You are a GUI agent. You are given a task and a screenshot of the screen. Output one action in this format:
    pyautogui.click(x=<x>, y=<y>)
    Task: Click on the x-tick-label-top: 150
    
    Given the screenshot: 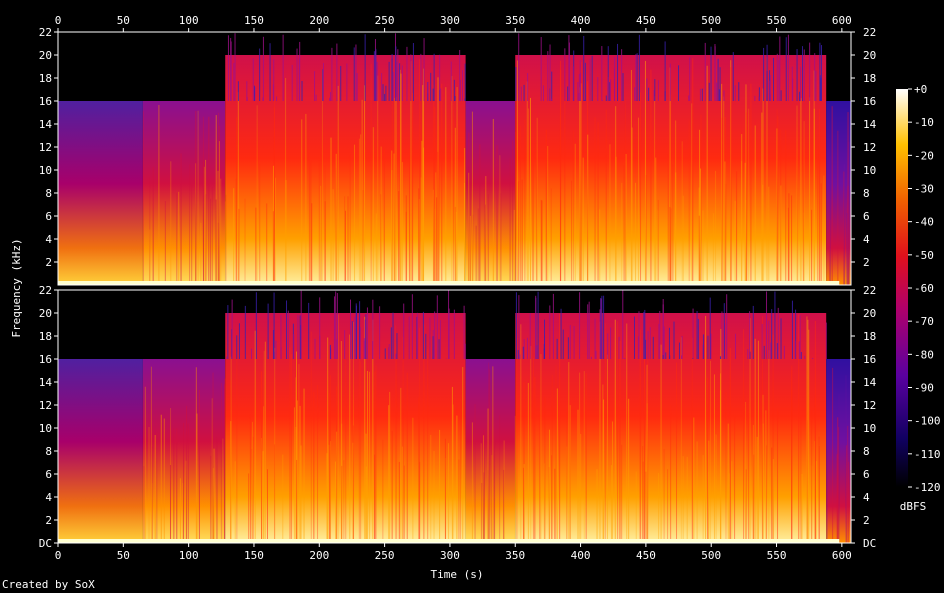 What is the action you would take?
    pyautogui.click(x=254, y=20)
    